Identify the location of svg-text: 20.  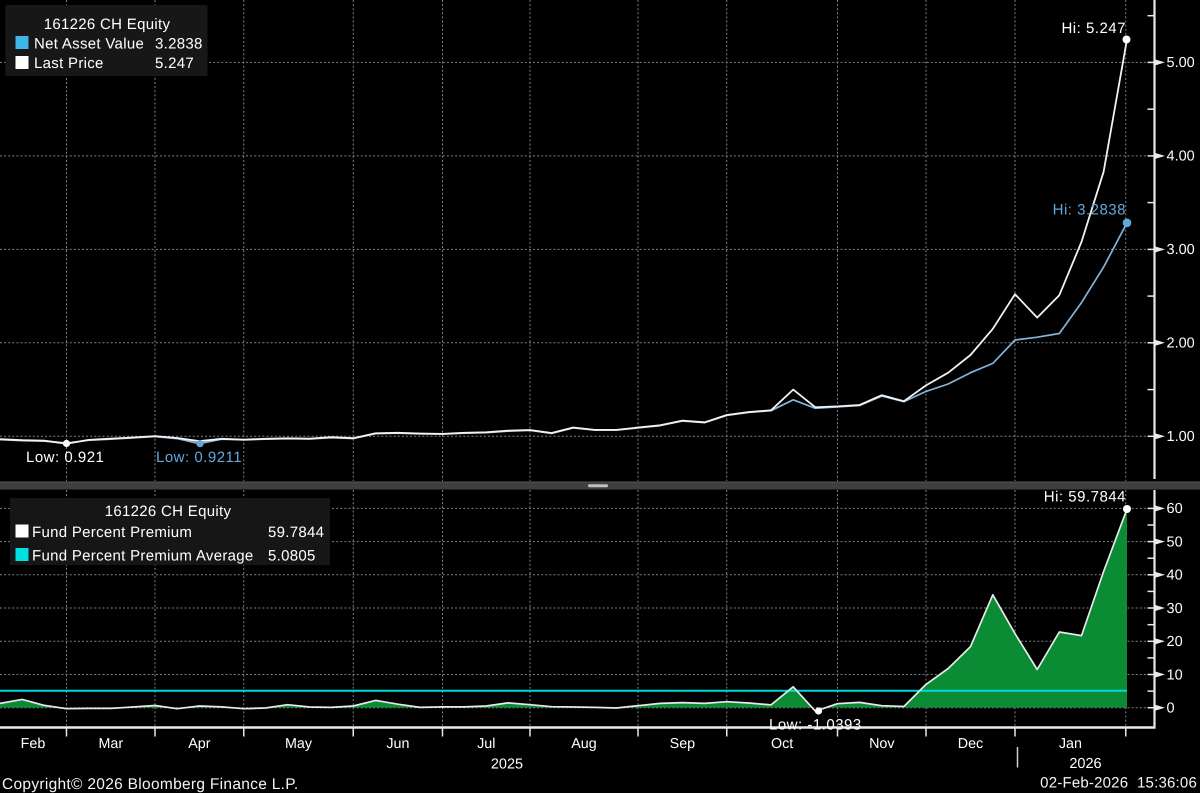
(1175, 642).